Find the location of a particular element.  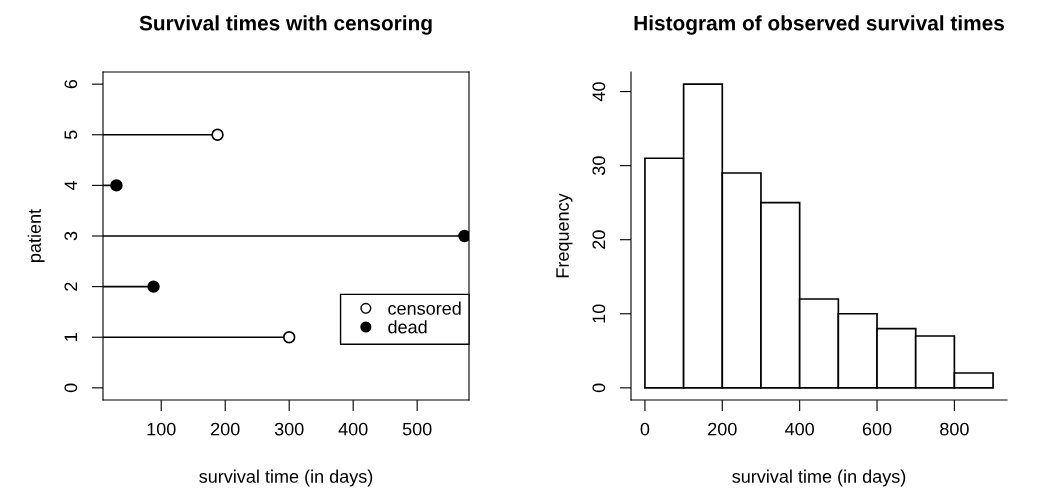

x-tick-label: 600 is located at coordinates (877, 429).